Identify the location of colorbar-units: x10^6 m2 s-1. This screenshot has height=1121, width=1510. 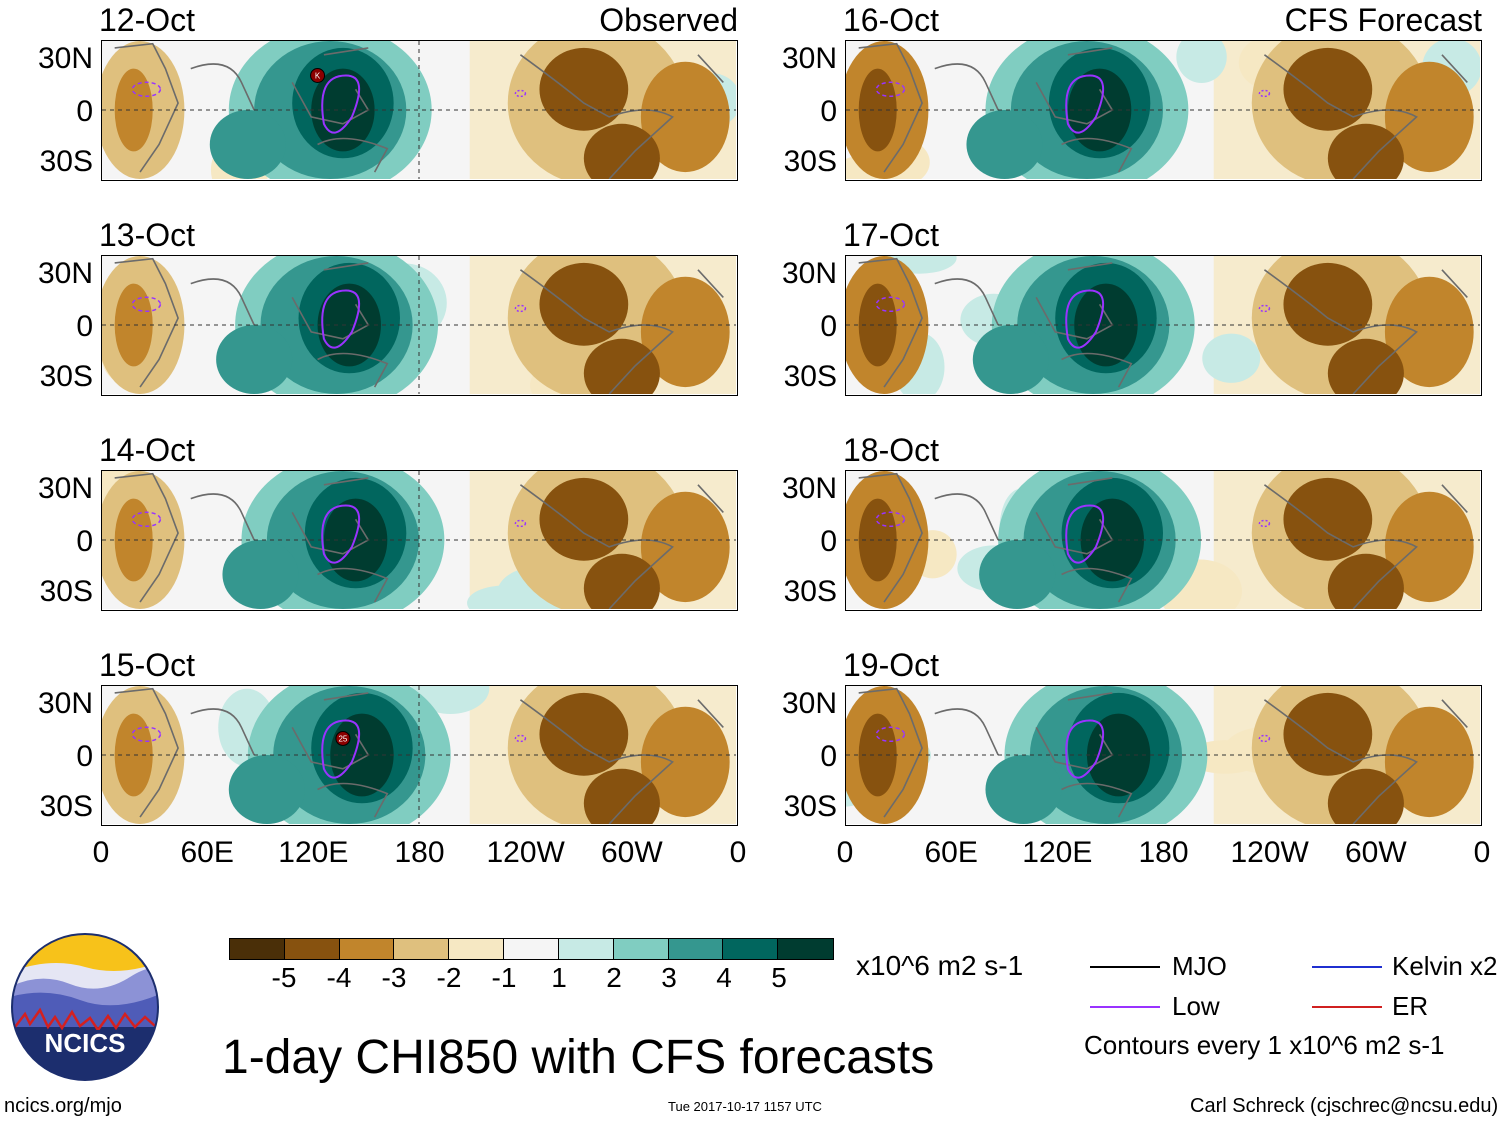
(940, 965).